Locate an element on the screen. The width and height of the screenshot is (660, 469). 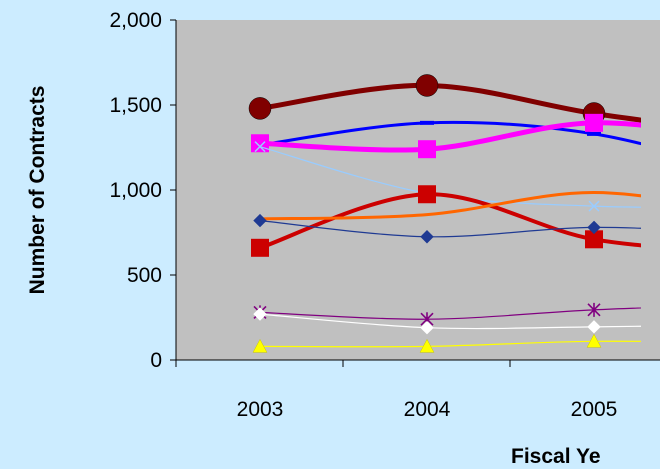
x-tick-label: 2004 is located at coordinates (427, 409).